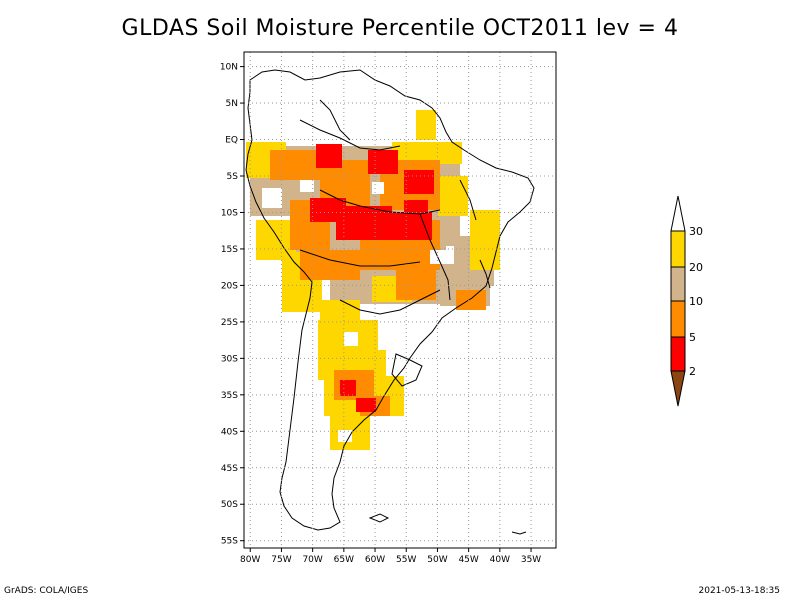 The width and height of the screenshot is (800, 600). Describe the element at coordinates (375, 560) in the screenshot. I see `longitude-tick-label: 60W` at that location.